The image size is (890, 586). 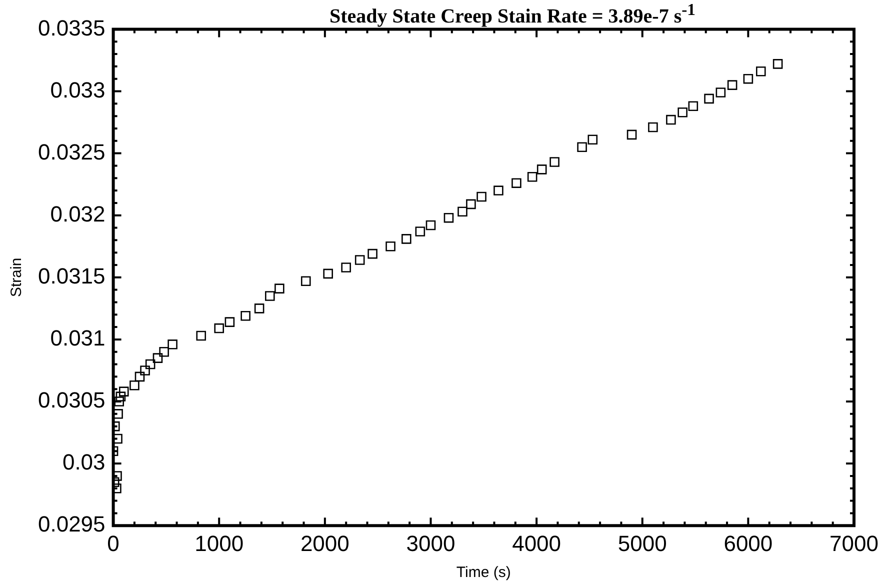 What do you see at coordinates (642, 543) in the screenshot?
I see `x-tick-label: 5000` at bounding box center [642, 543].